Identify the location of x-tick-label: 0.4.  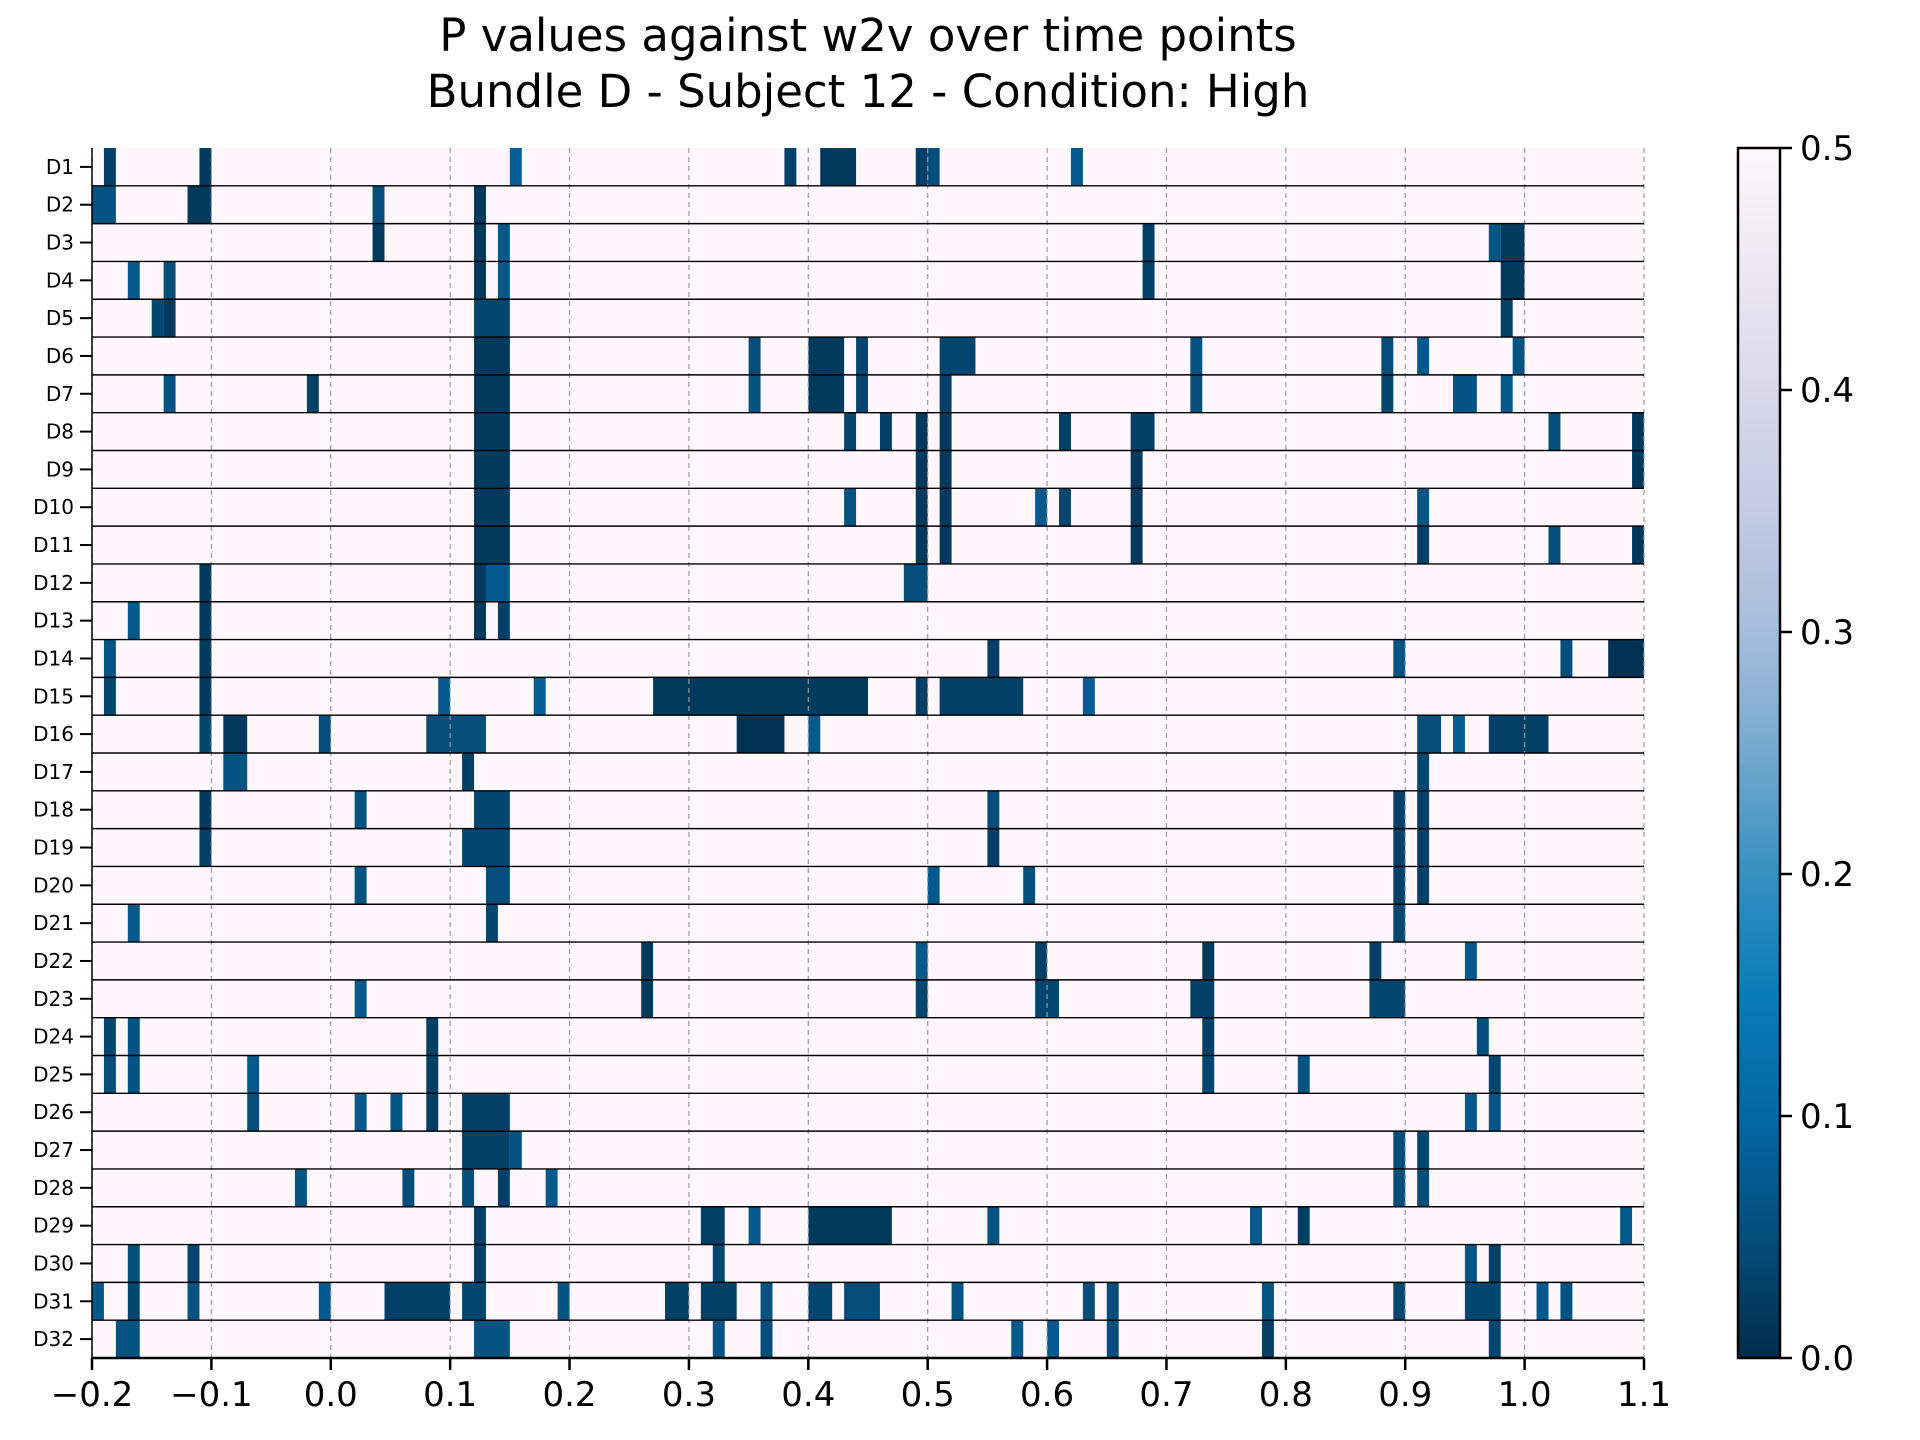
(808, 1395).